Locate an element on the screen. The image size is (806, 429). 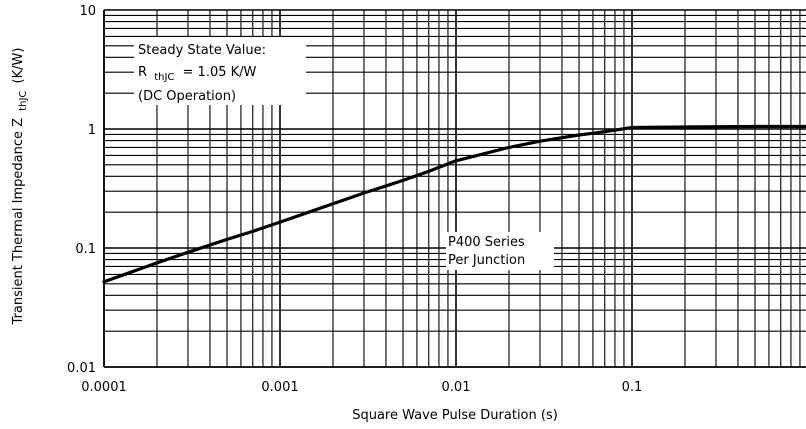
x-axis-label: Square Wave Pulse Duration (s) is located at coordinates (455, 415).